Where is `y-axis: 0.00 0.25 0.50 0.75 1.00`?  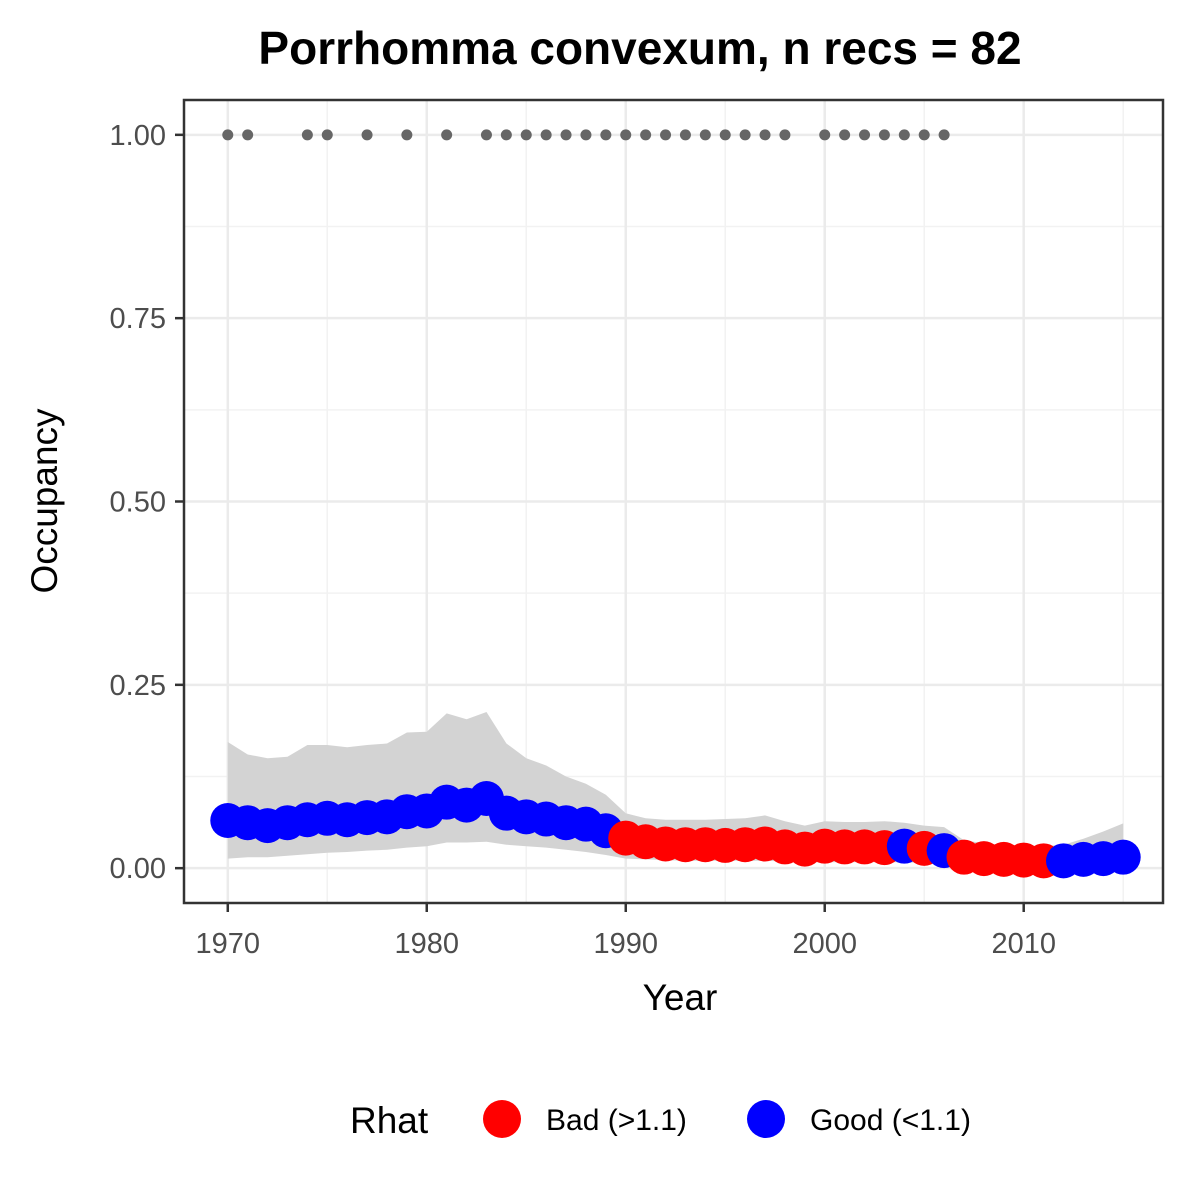
y-axis: 0.00 0.25 0.50 0.75 1.00 is located at coordinates (147, 502).